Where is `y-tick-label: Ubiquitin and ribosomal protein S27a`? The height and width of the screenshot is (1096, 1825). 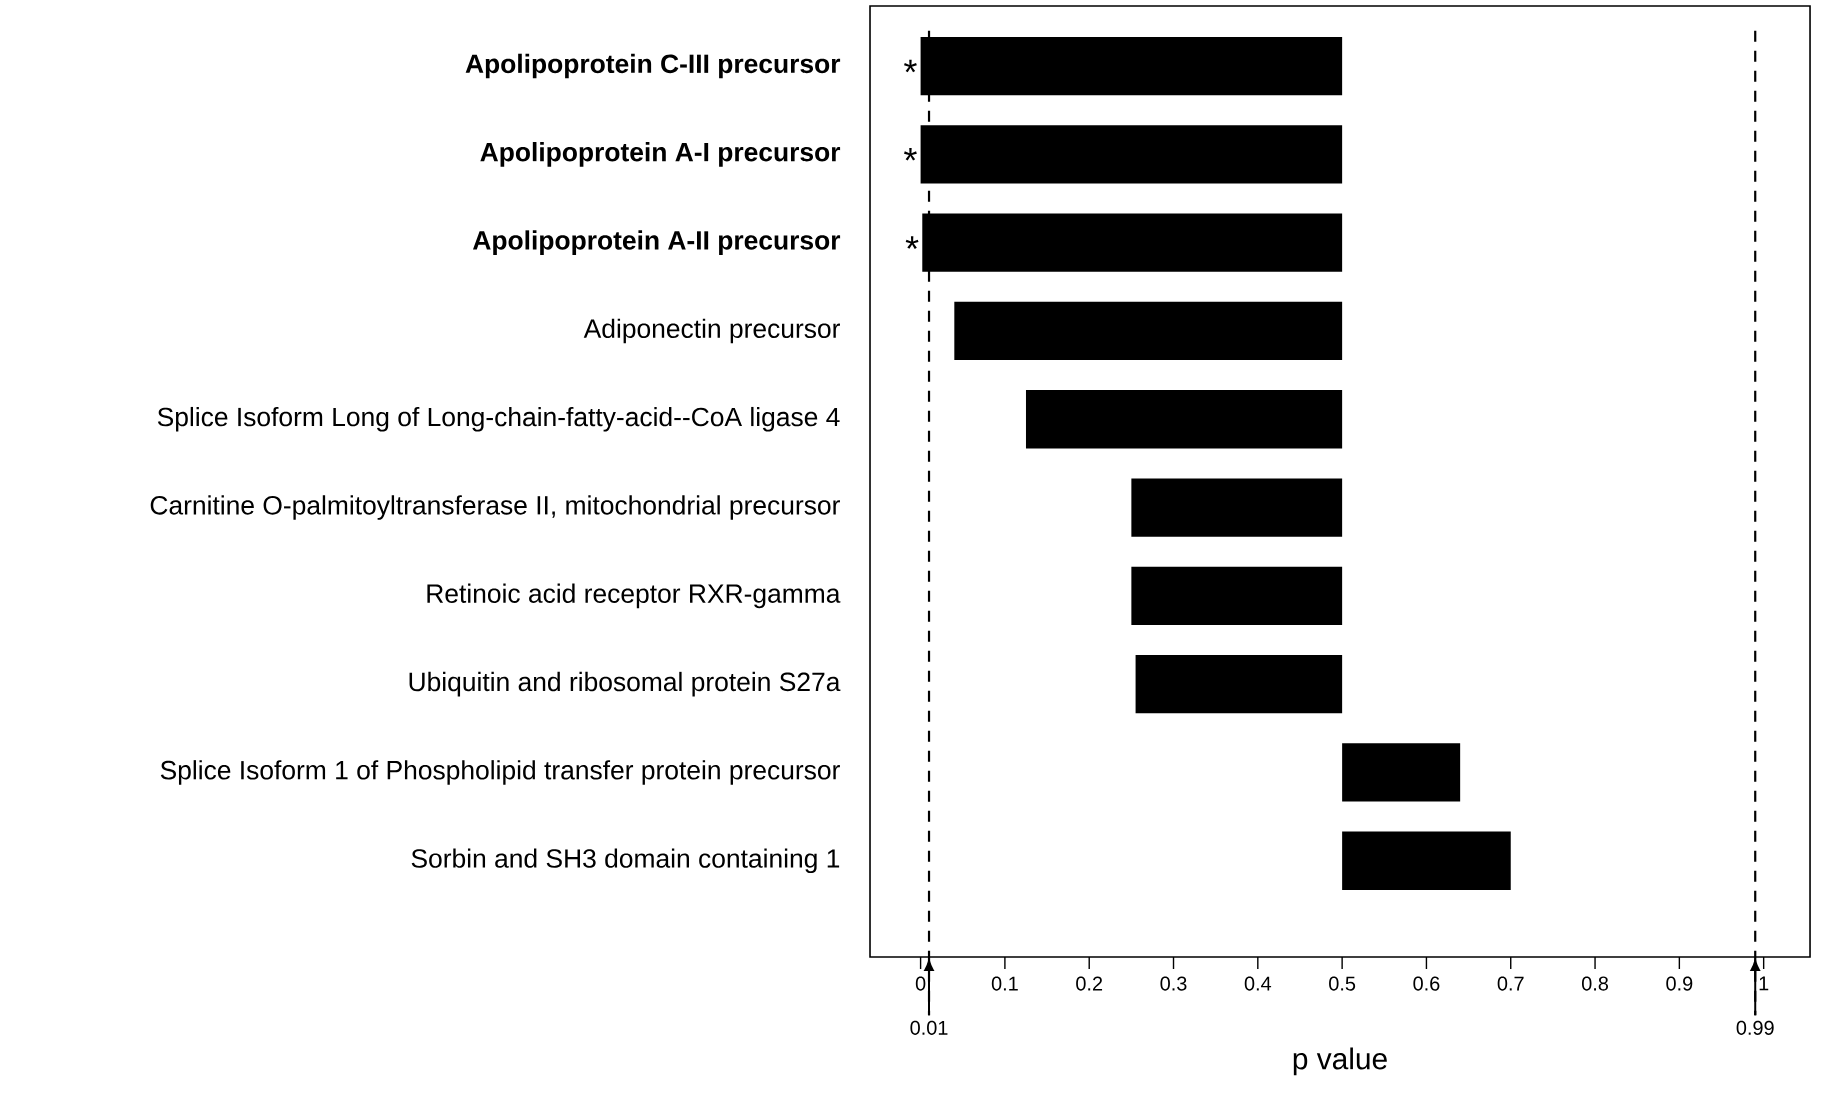 y-tick-label: Ubiquitin and ribosomal protein S27a is located at coordinates (625, 684).